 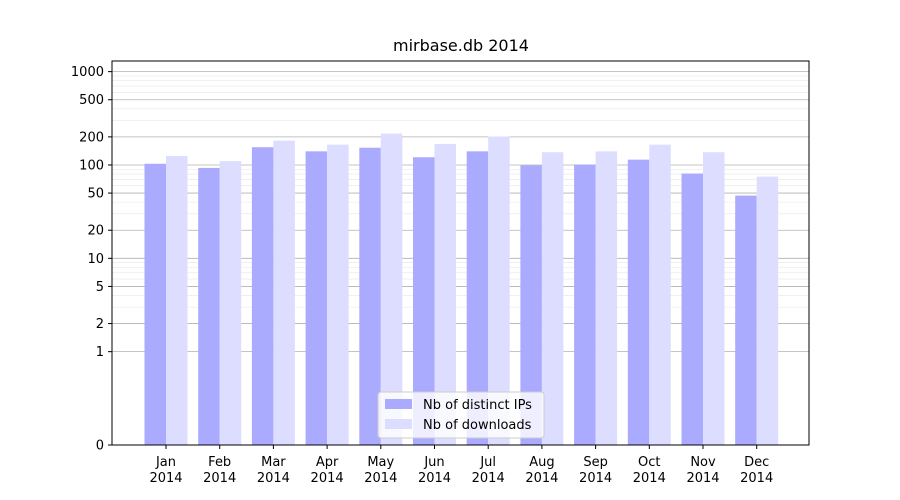 What do you see at coordinates (595, 462) in the screenshot?
I see `x-tick-label-month: Sep` at bounding box center [595, 462].